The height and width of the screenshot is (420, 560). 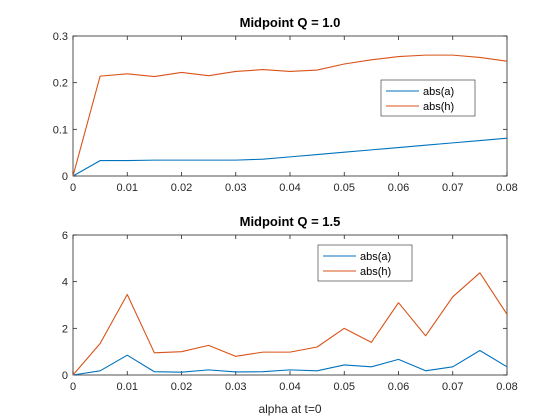 What do you see at coordinates (290, 221) in the screenshot?
I see `chart-title-bottom: Midpoint Q = 1.5` at bounding box center [290, 221].